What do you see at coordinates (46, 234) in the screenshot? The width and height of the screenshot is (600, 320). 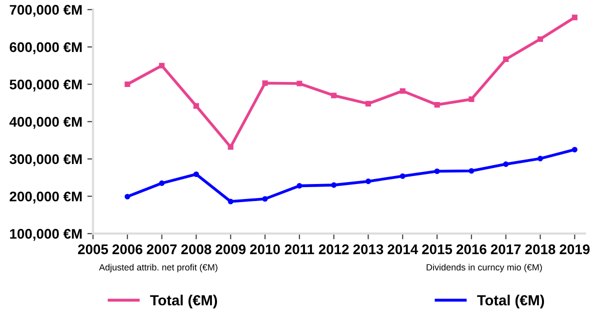 I see `y-tick-label: 100,000 €M` at bounding box center [46, 234].